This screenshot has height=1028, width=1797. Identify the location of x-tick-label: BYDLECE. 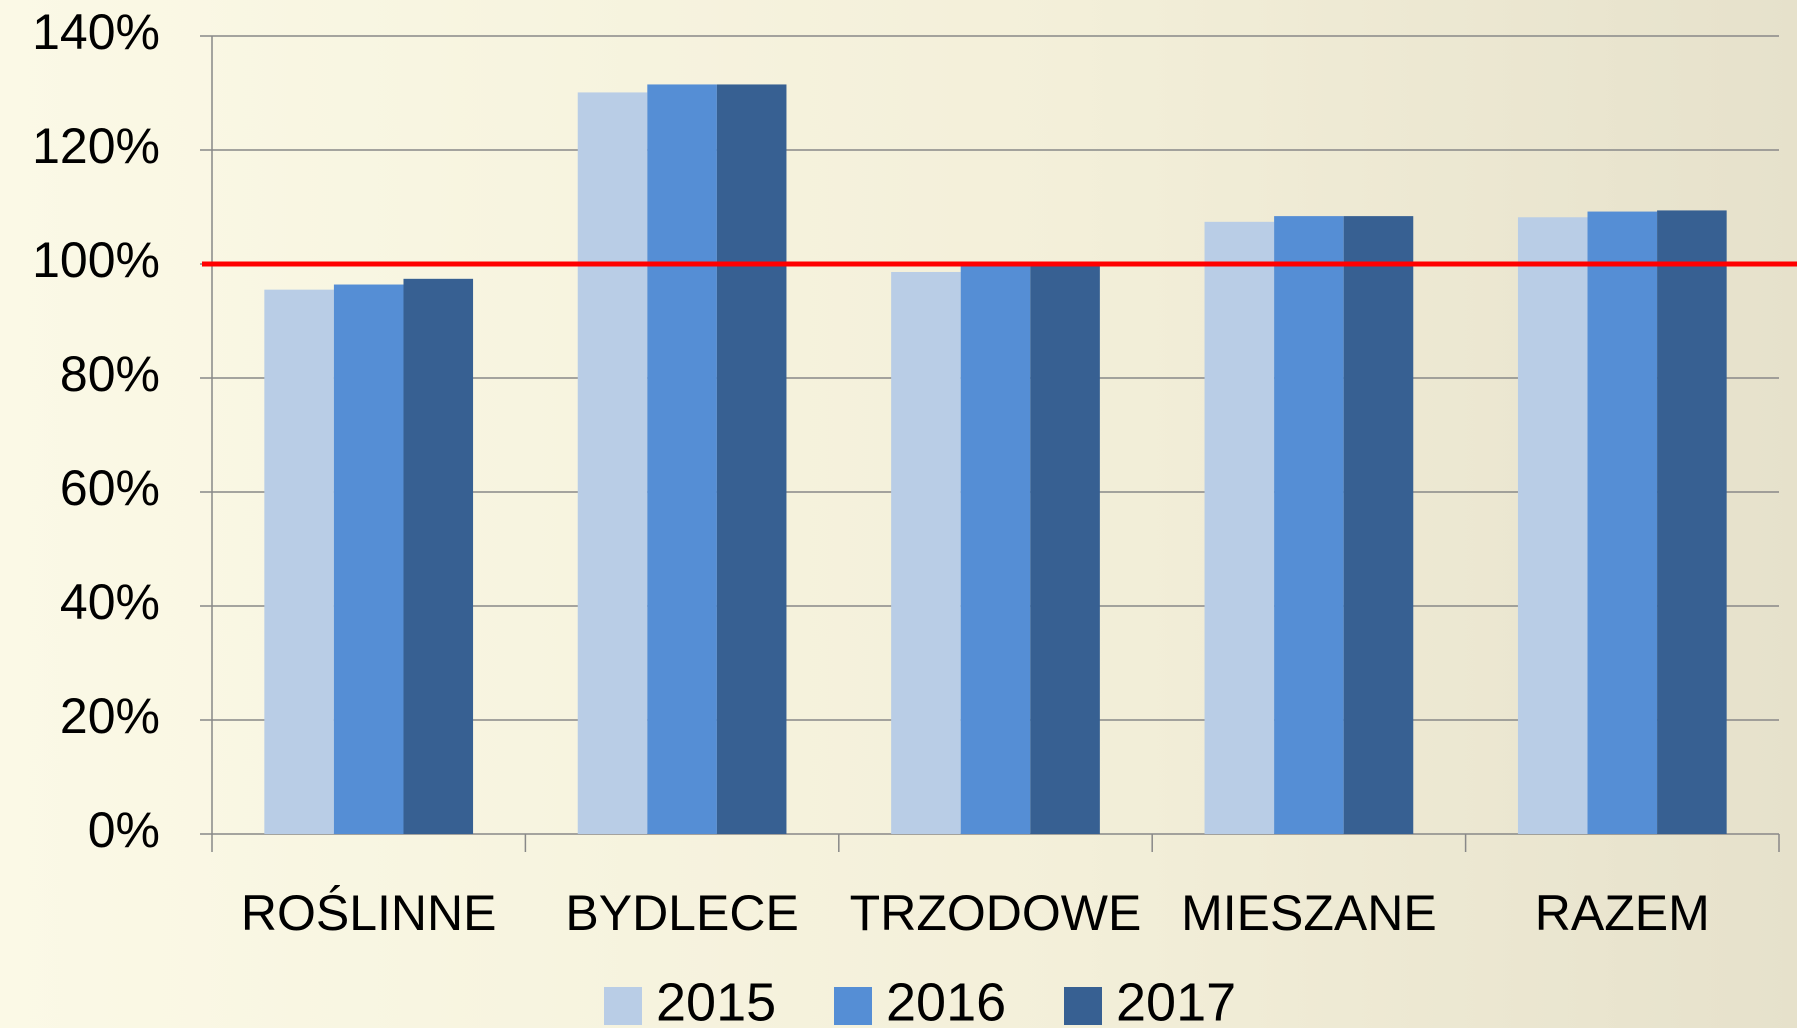
(681, 913).